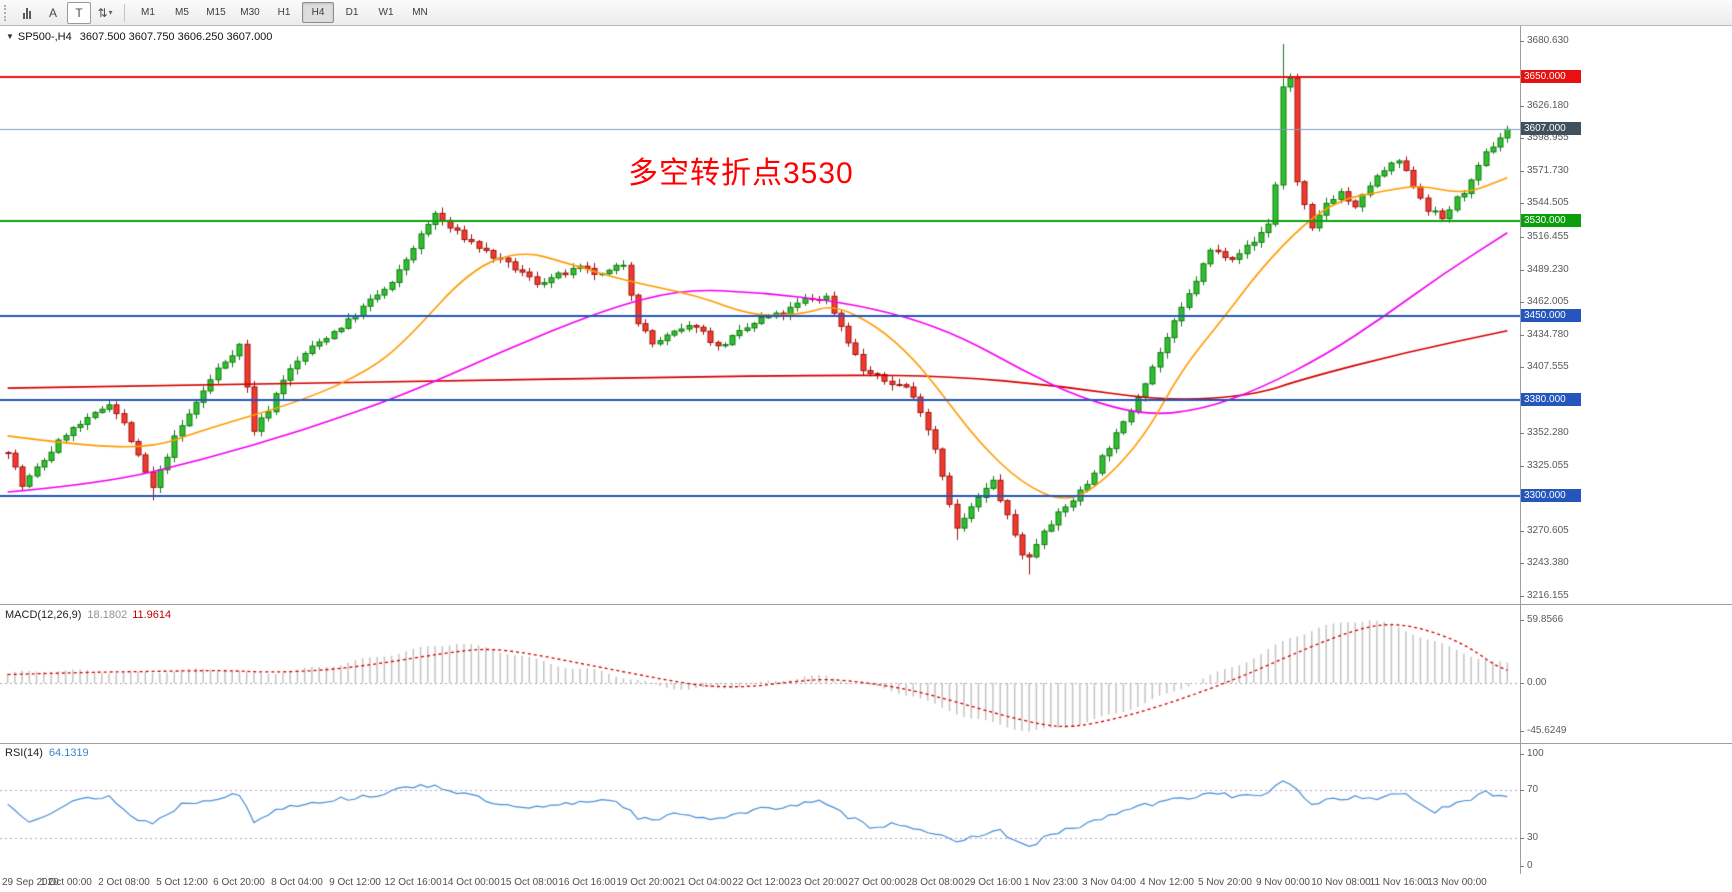 The height and width of the screenshot is (892, 1732). I want to click on price-level-badge: 3380.000, so click(1551, 399).